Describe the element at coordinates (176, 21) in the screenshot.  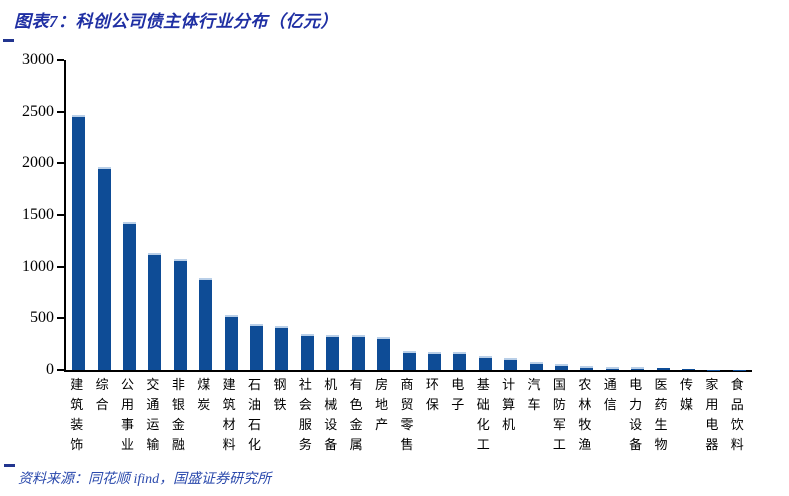
I see `figure-title: 图表7：科创公司债主体行业分布（亿元）` at that location.